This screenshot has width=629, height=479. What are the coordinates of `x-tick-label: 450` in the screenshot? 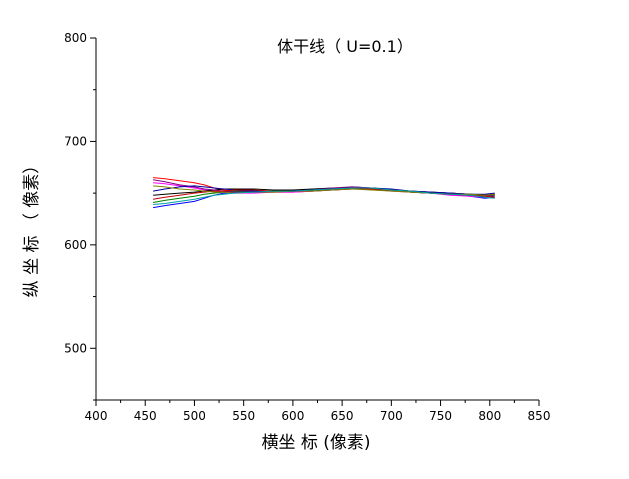 It's located at (145, 416).